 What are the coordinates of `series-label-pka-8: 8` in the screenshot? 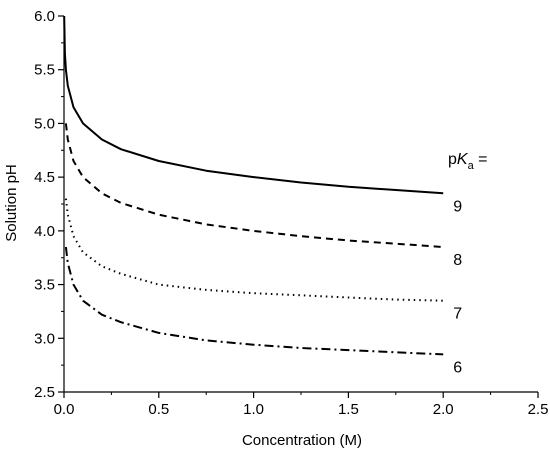 It's located at (457, 260).